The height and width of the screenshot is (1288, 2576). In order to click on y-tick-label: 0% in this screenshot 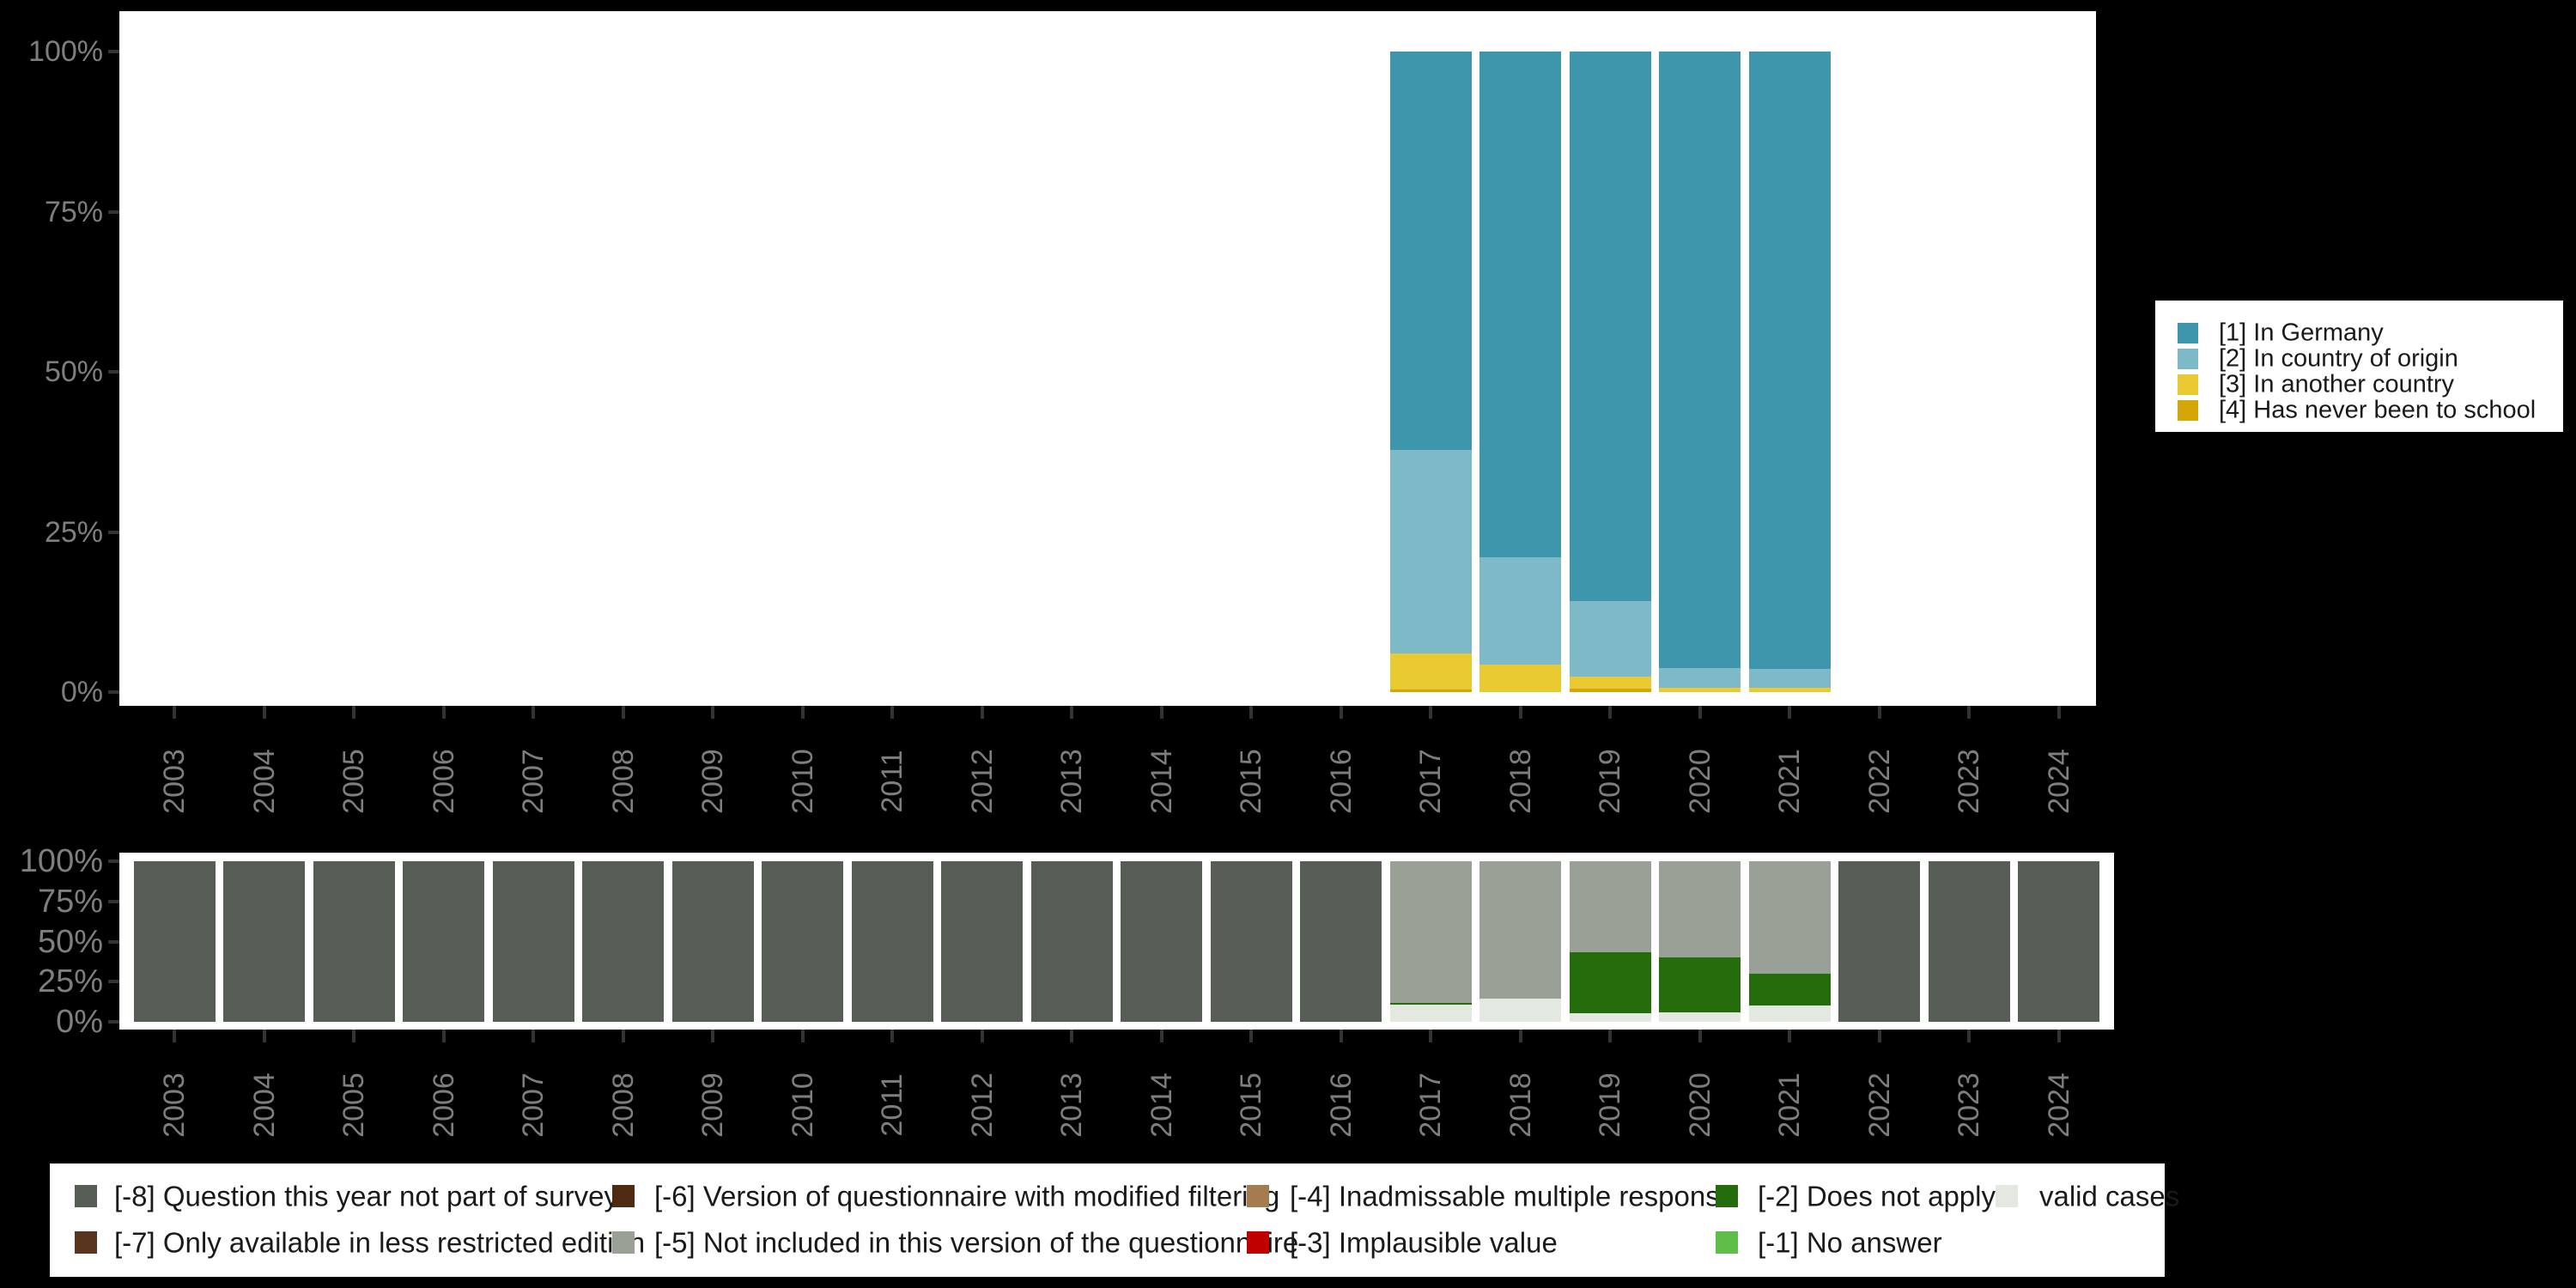, I will do `click(79, 1022)`.